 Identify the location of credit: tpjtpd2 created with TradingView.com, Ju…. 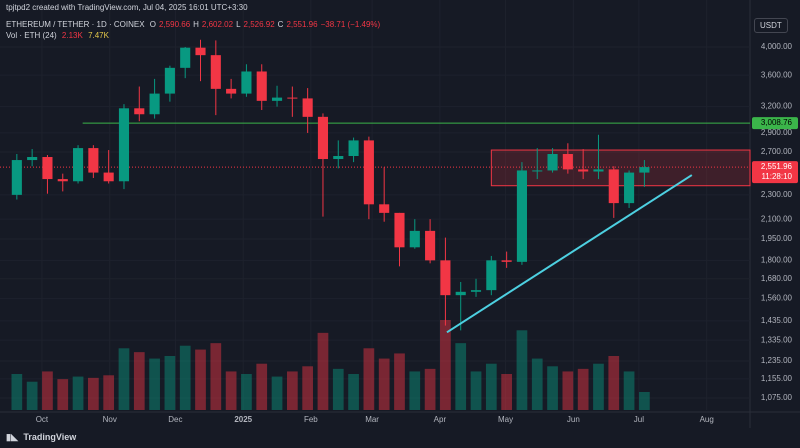
(127, 7).